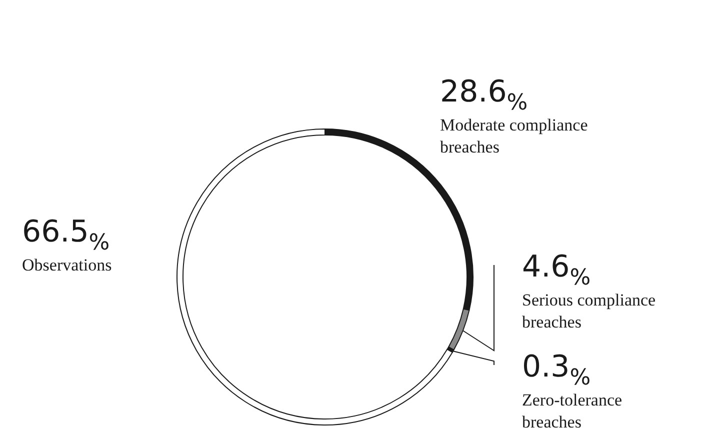 This screenshot has height=432, width=706. I want to click on data-label: 28.6%, so click(484, 95).